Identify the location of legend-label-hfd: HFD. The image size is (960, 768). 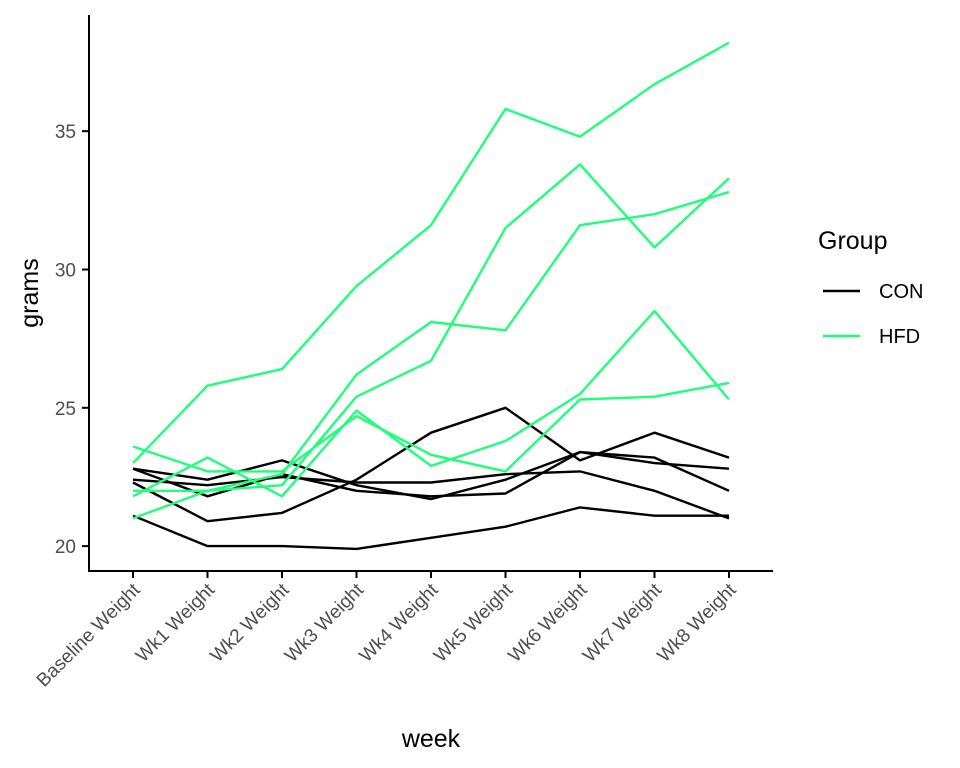
(899, 337).